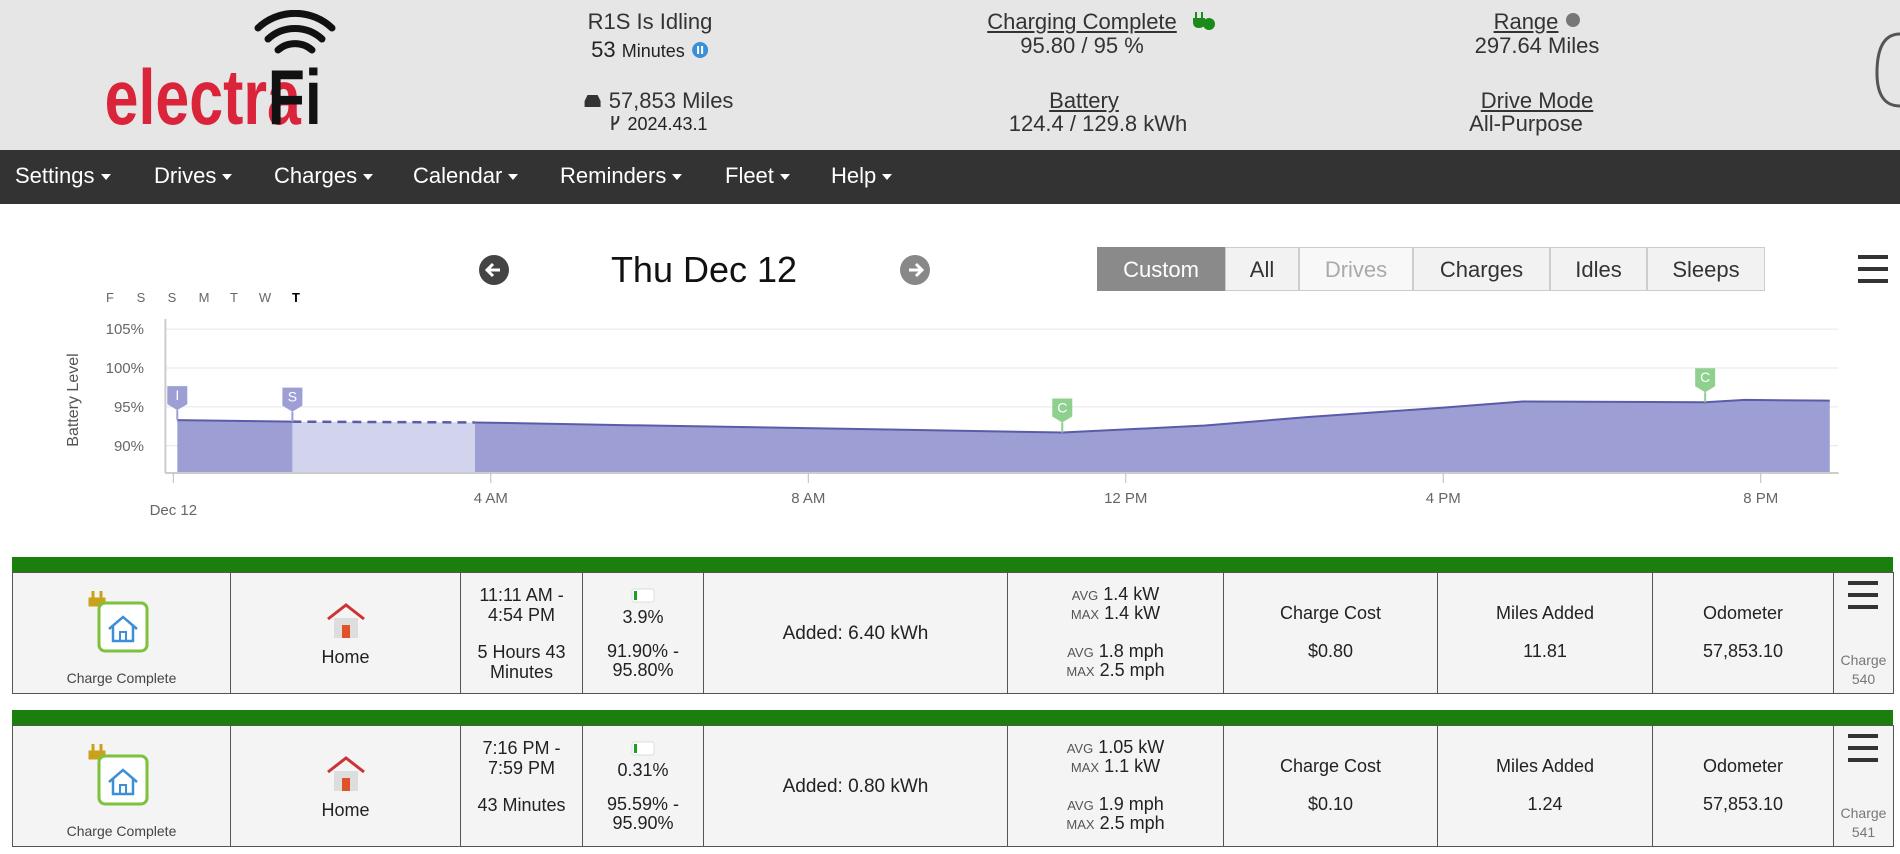 The image size is (1900, 854). I want to click on x-tick-label: 12 PM, so click(1125, 498).